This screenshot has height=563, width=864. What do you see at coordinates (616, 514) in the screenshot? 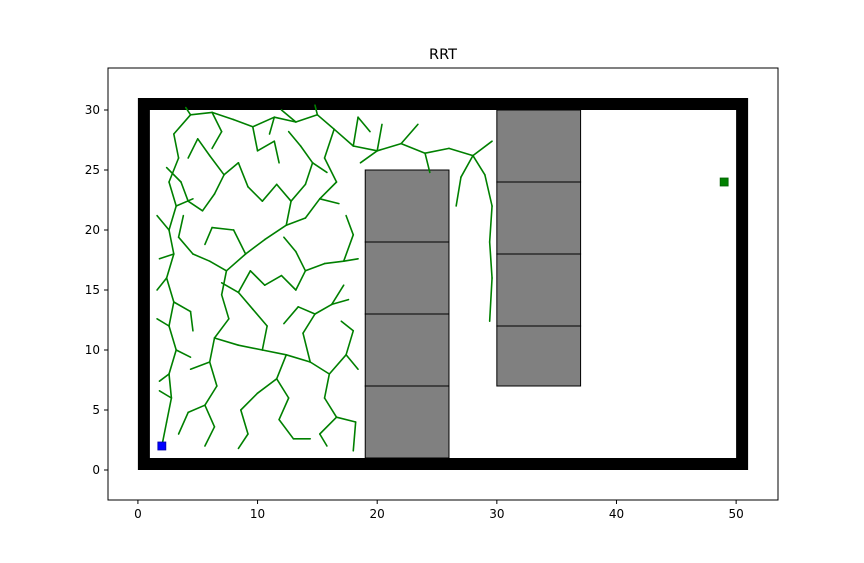
I see `x-tick-label: 40` at bounding box center [616, 514].